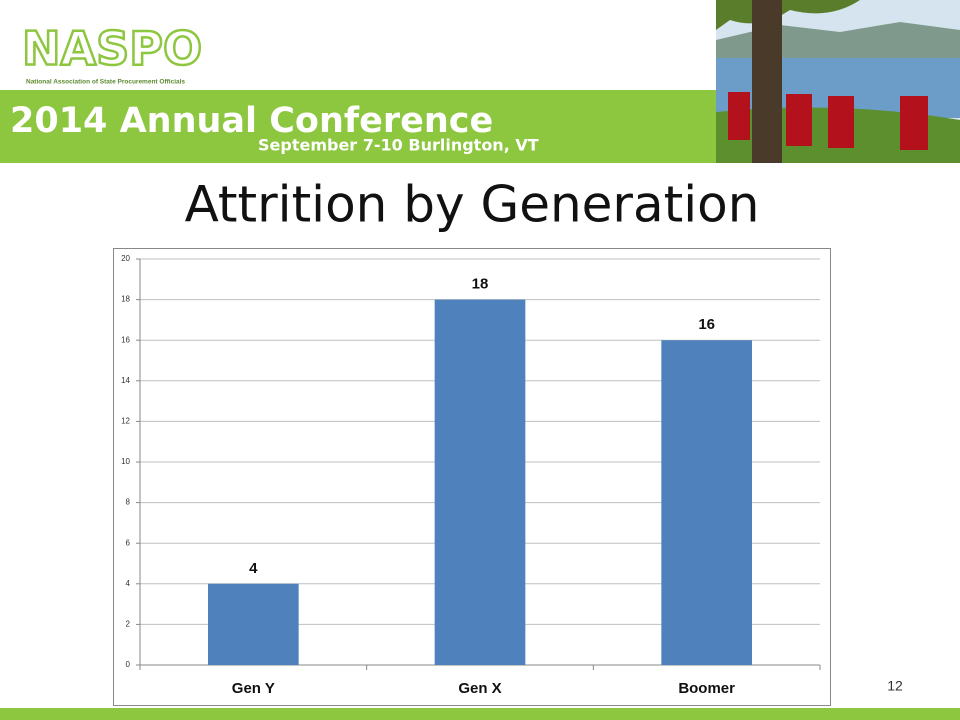 The width and height of the screenshot is (960, 720). I want to click on value-label: 4, so click(253, 568).